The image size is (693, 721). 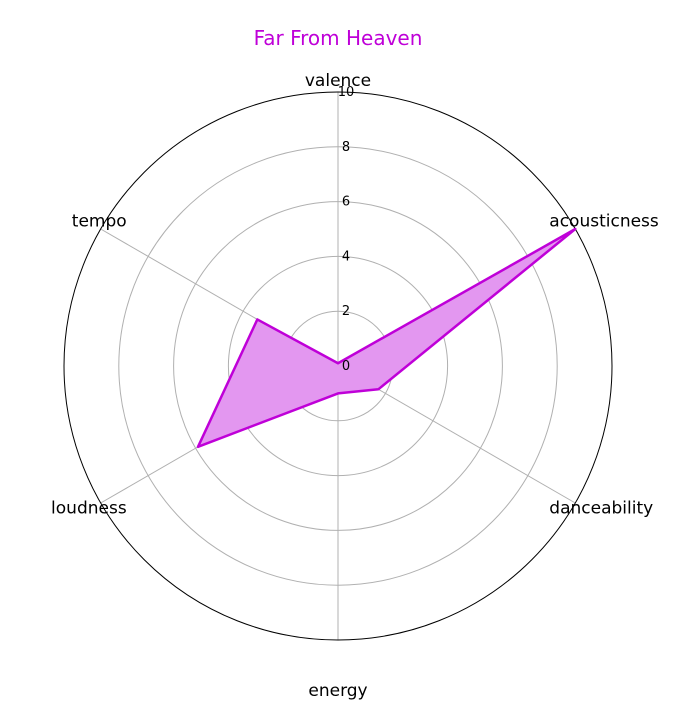 I want to click on axis-label-acousticness: acousticness, so click(x=604, y=221).